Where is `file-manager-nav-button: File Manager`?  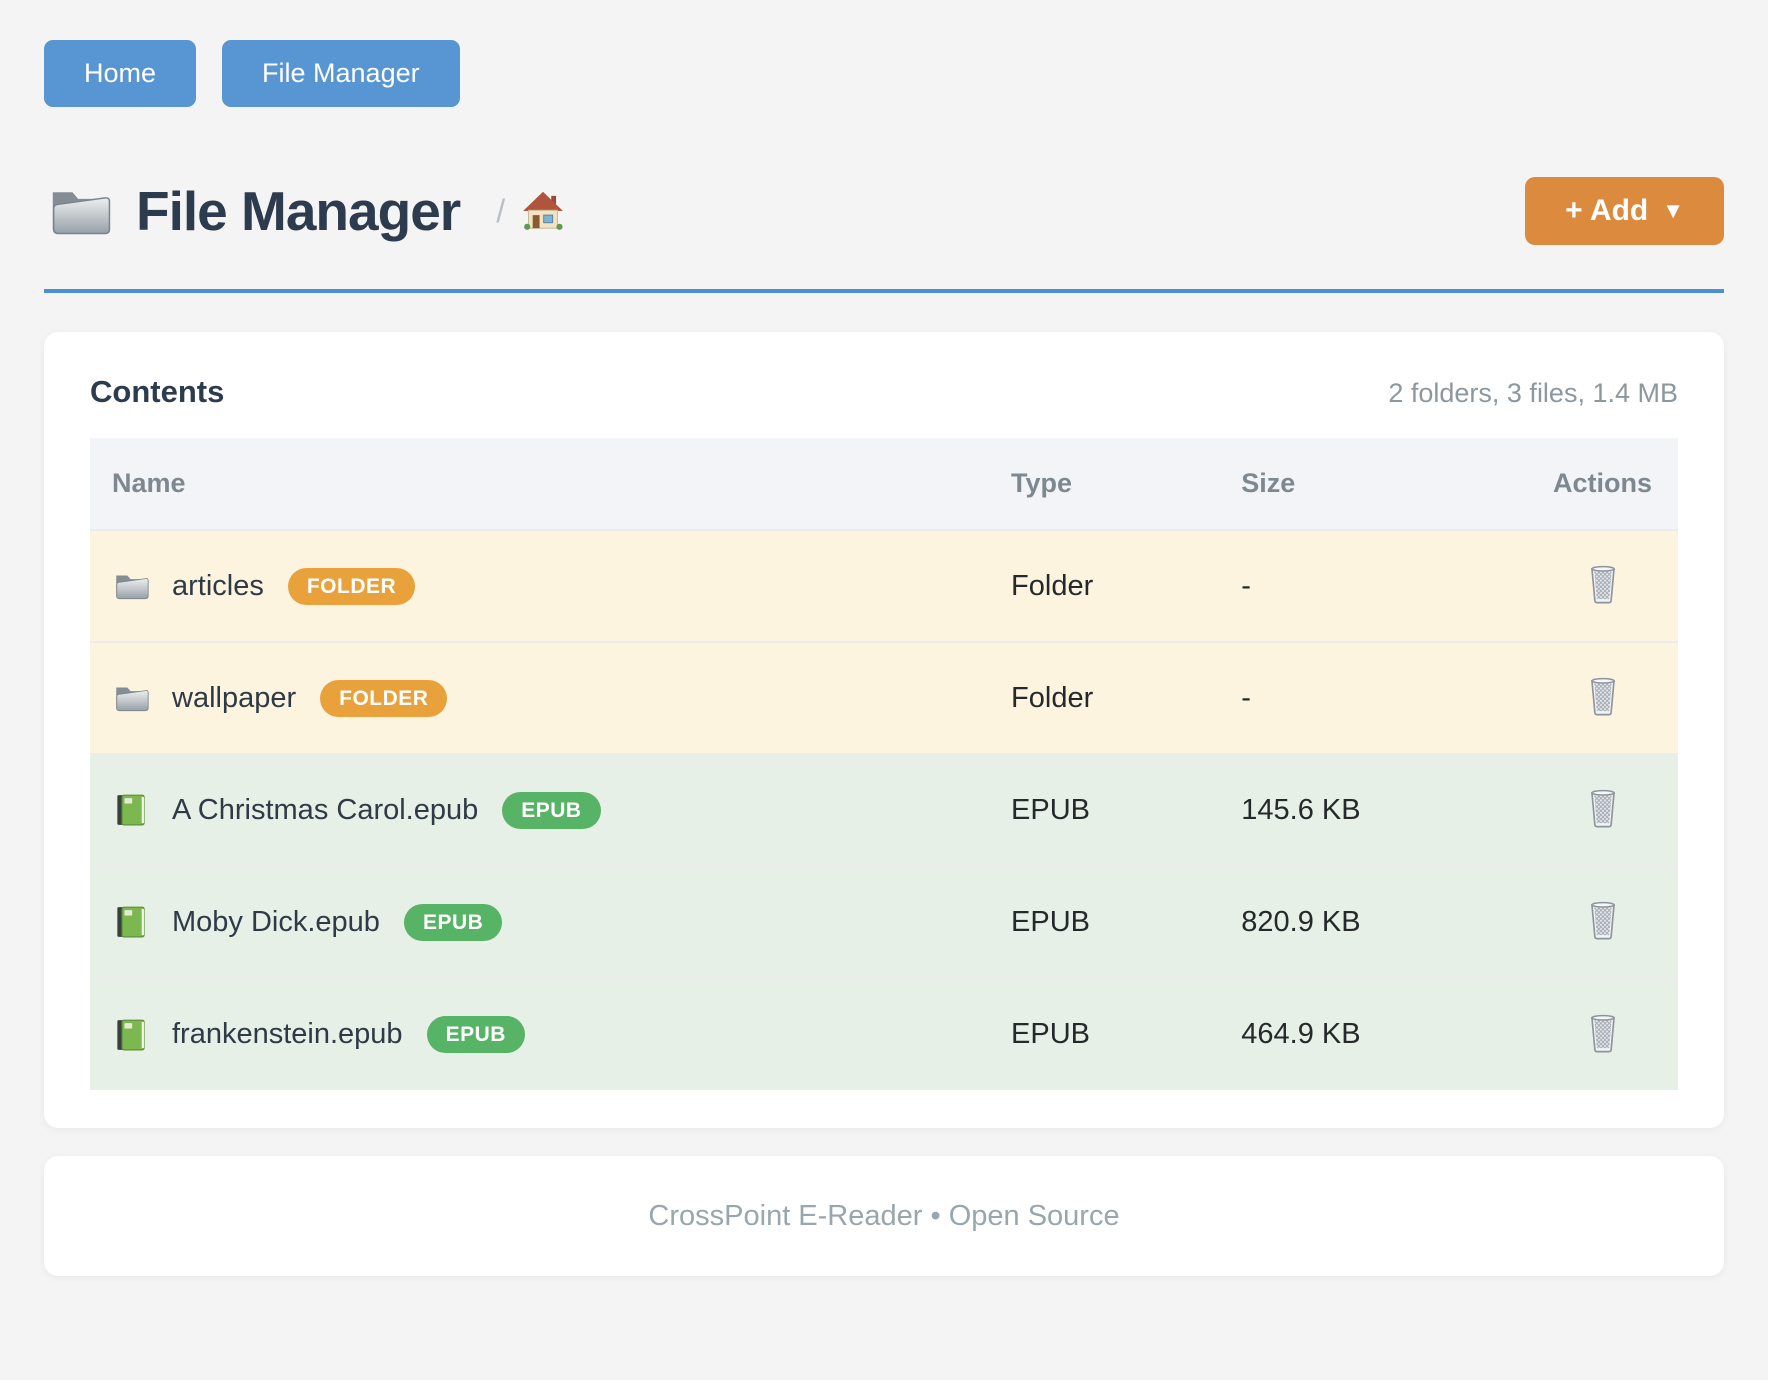 file-manager-nav-button: File Manager is located at coordinates (341, 73).